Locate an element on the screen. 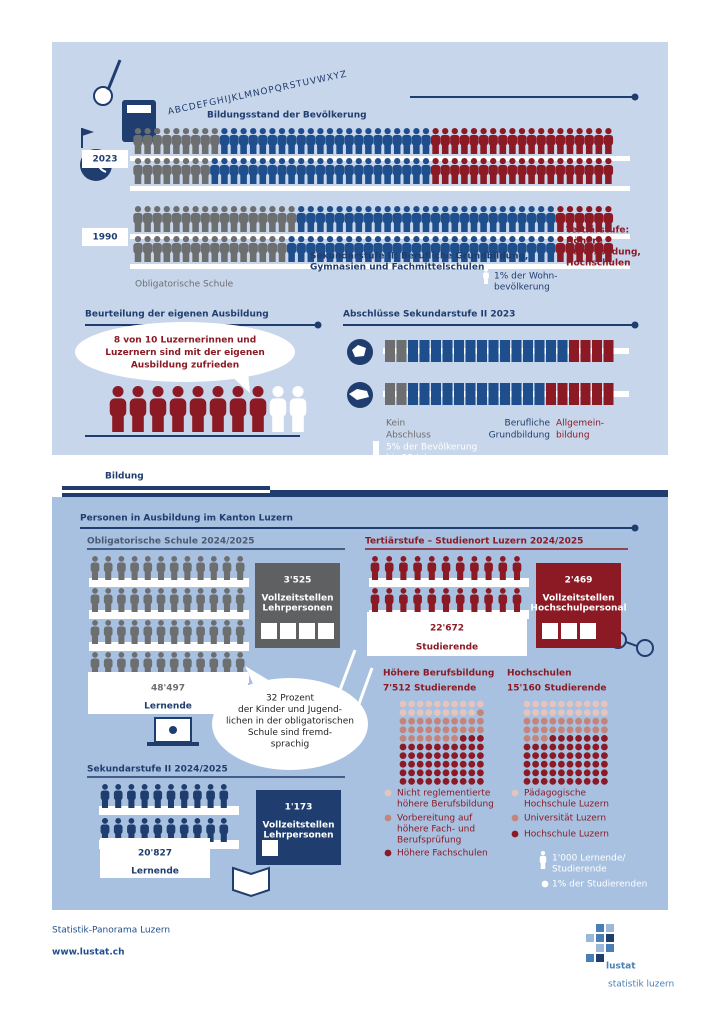  section-title: Beurteilung der eigenen Ausbildung is located at coordinates (177, 315).